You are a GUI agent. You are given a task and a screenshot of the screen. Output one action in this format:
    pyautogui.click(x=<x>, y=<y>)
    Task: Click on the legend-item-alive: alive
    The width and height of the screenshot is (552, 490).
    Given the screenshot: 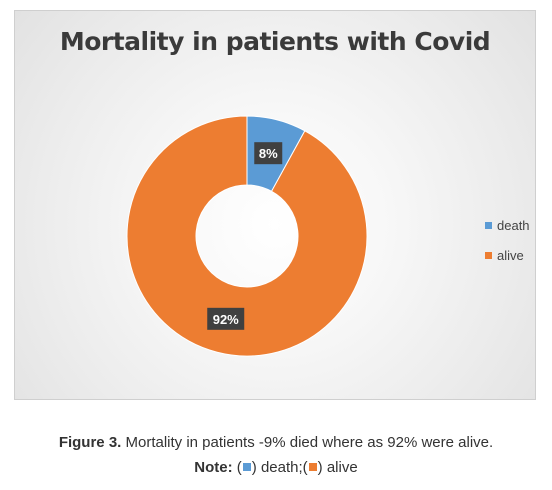 What is the action you would take?
    pyautogui.click(x=507, y=255)
    